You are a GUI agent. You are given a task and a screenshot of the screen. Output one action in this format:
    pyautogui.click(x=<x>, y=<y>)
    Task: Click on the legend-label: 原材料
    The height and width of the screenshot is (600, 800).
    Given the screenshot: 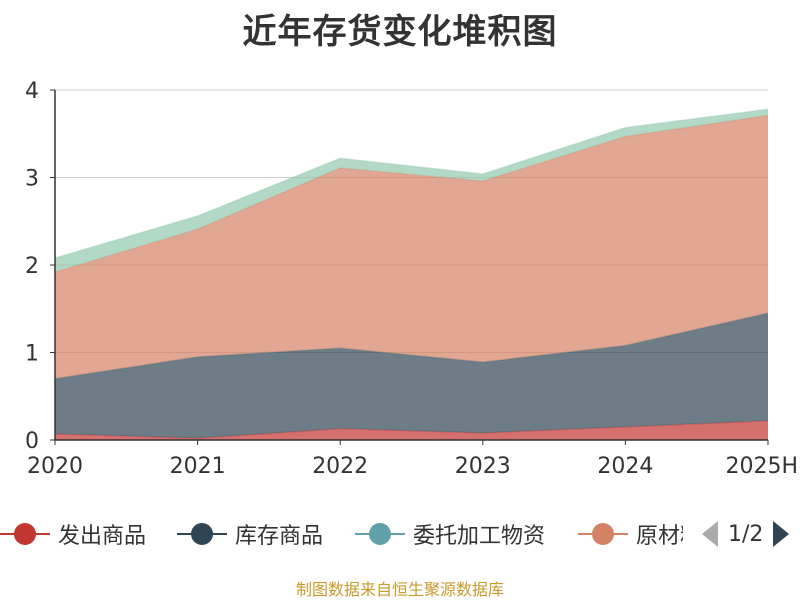 What is the action you would take?
    pyautogui.click(x=659, y=536)
    